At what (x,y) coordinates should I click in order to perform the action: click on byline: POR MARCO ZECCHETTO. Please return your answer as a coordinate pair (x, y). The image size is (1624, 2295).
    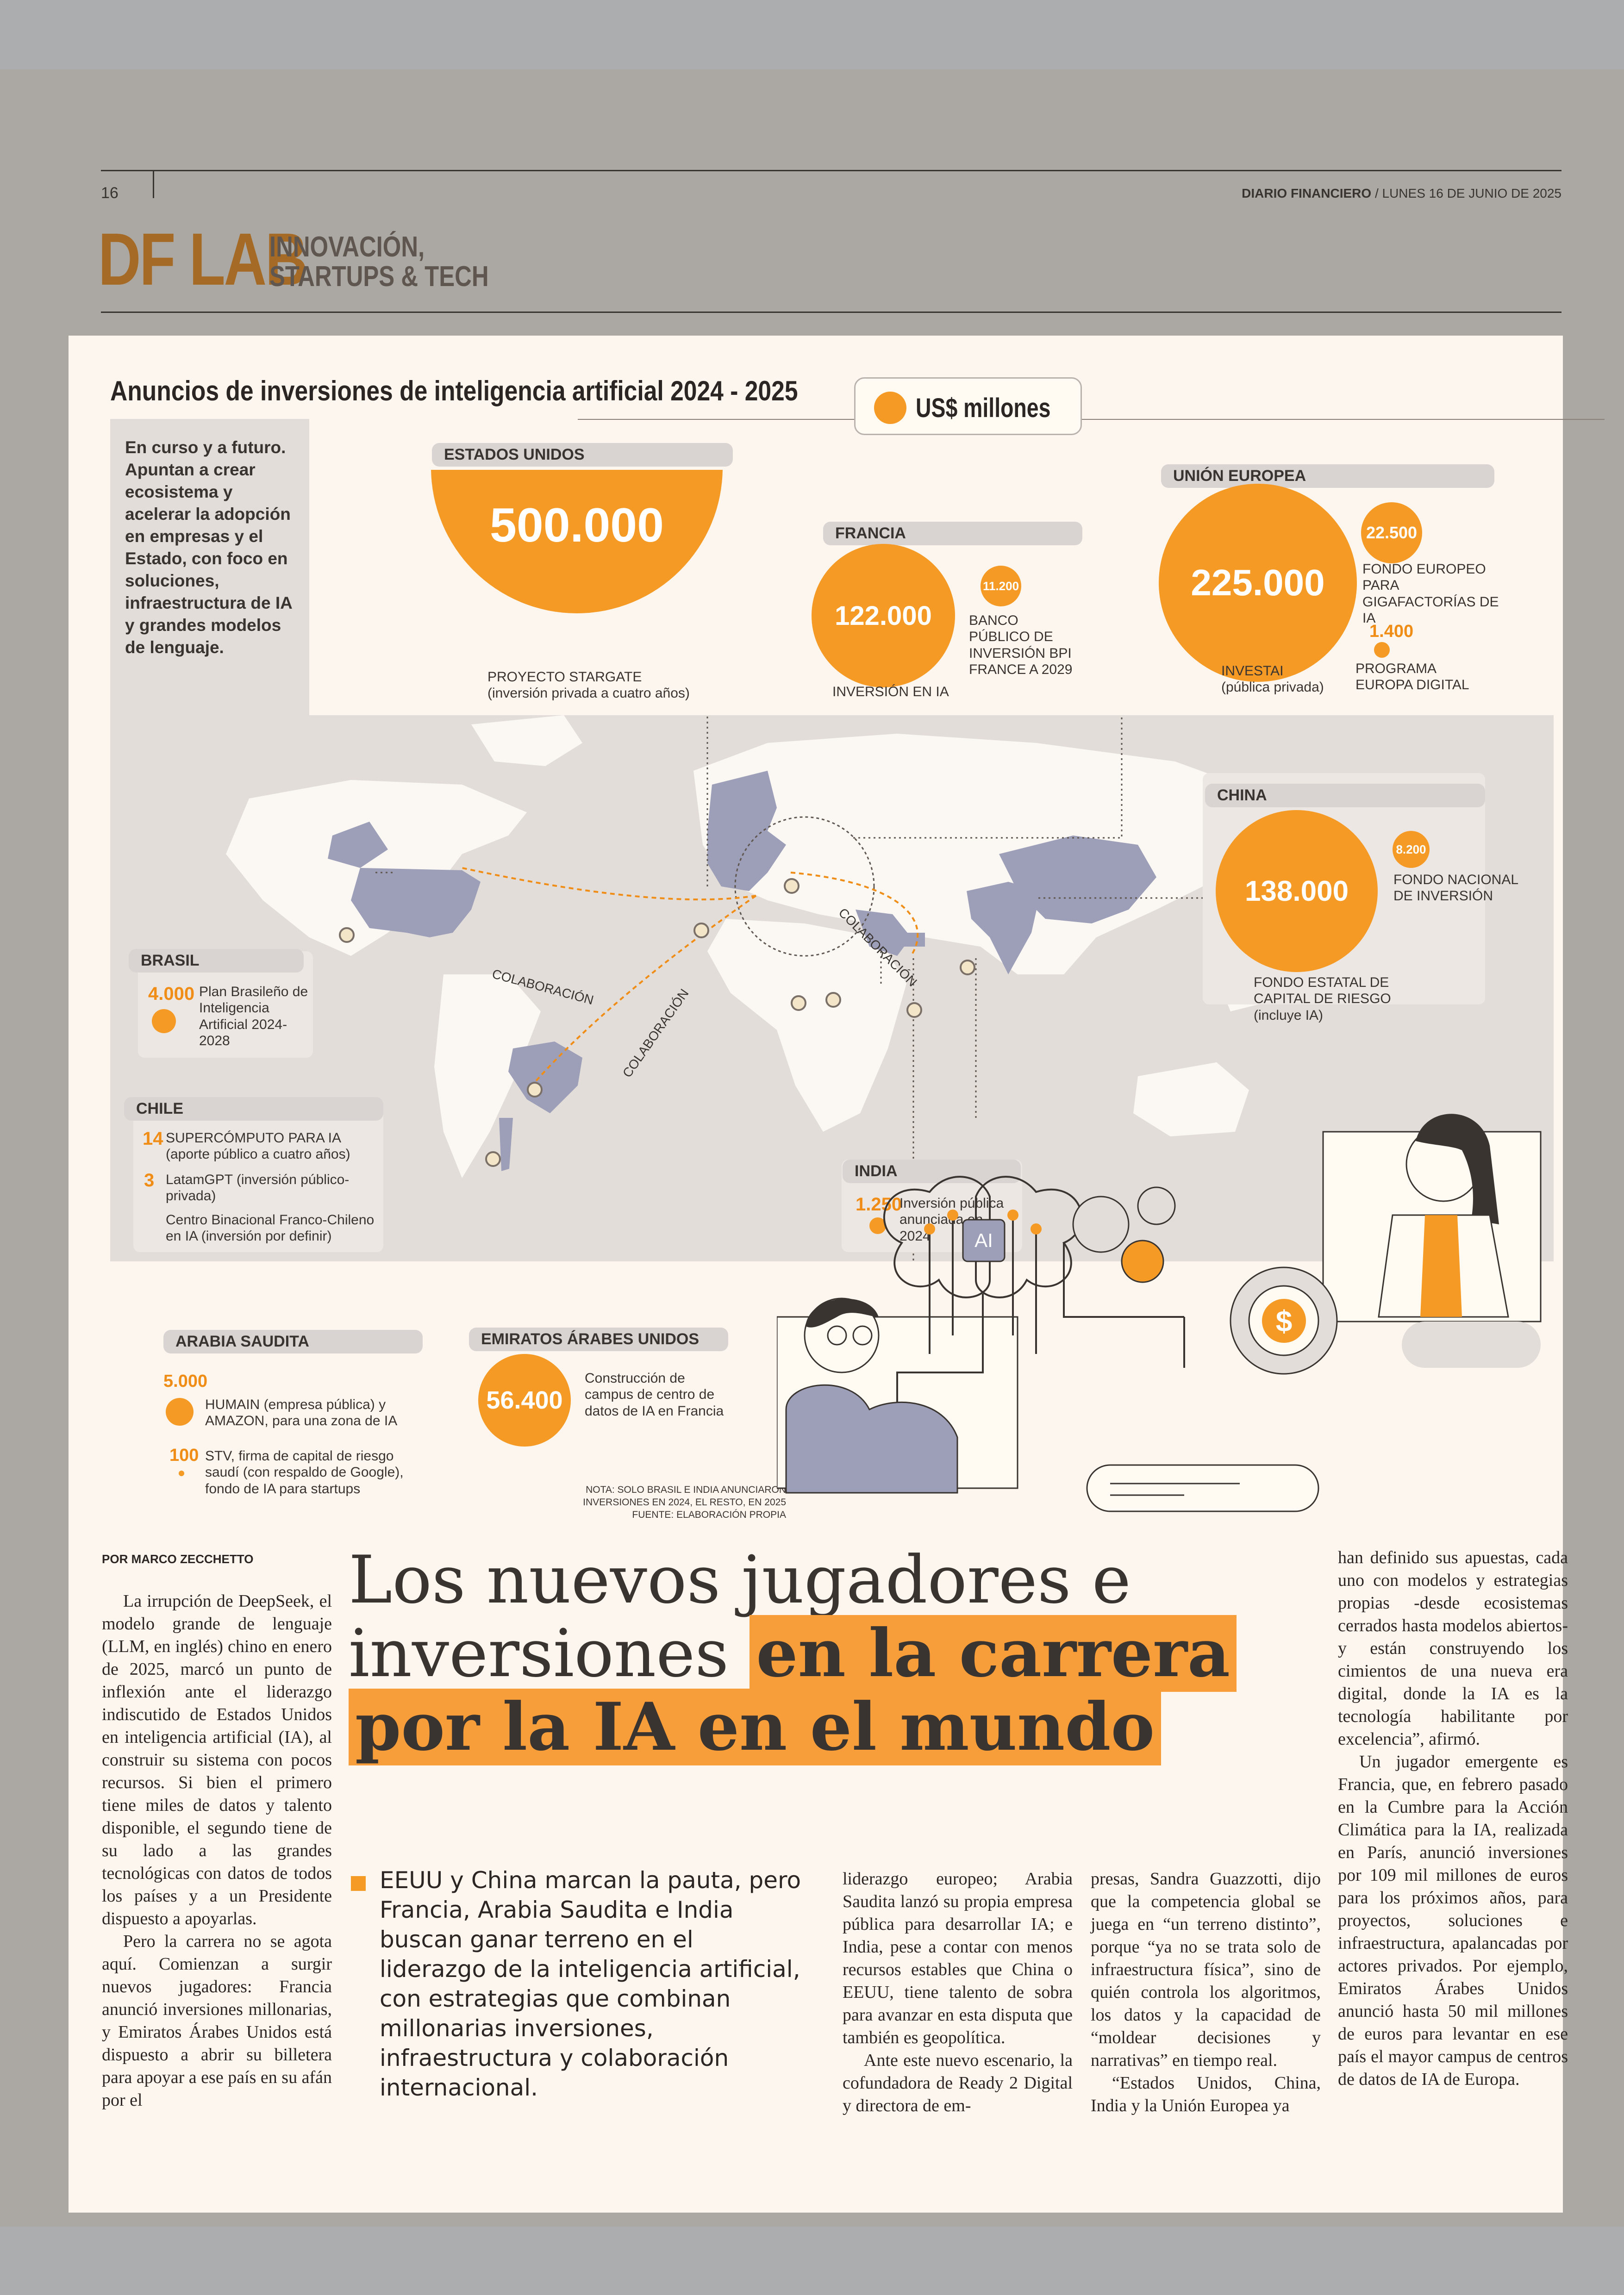
    Looking at the image, I should click on (178, 1559).